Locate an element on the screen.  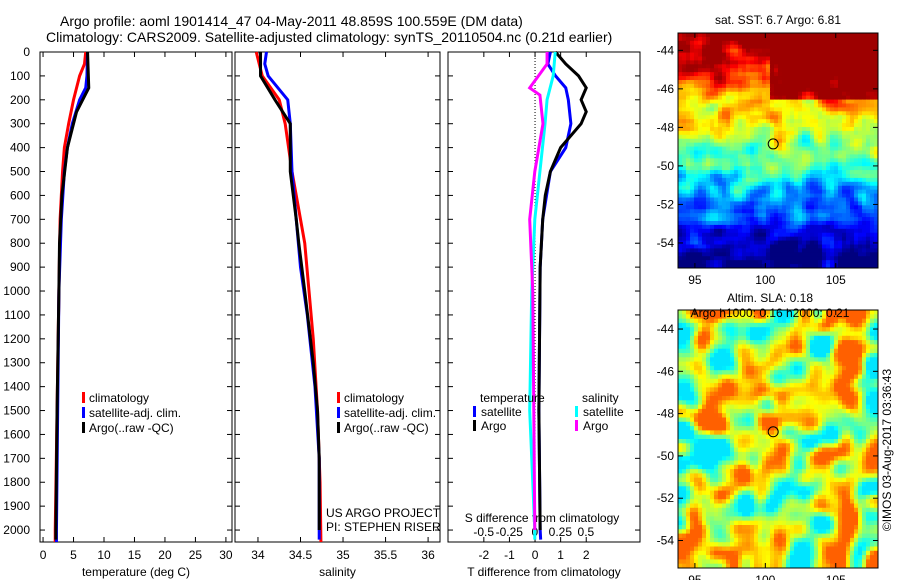
x-tick-label: 36 is located at coordinates (428, 555).